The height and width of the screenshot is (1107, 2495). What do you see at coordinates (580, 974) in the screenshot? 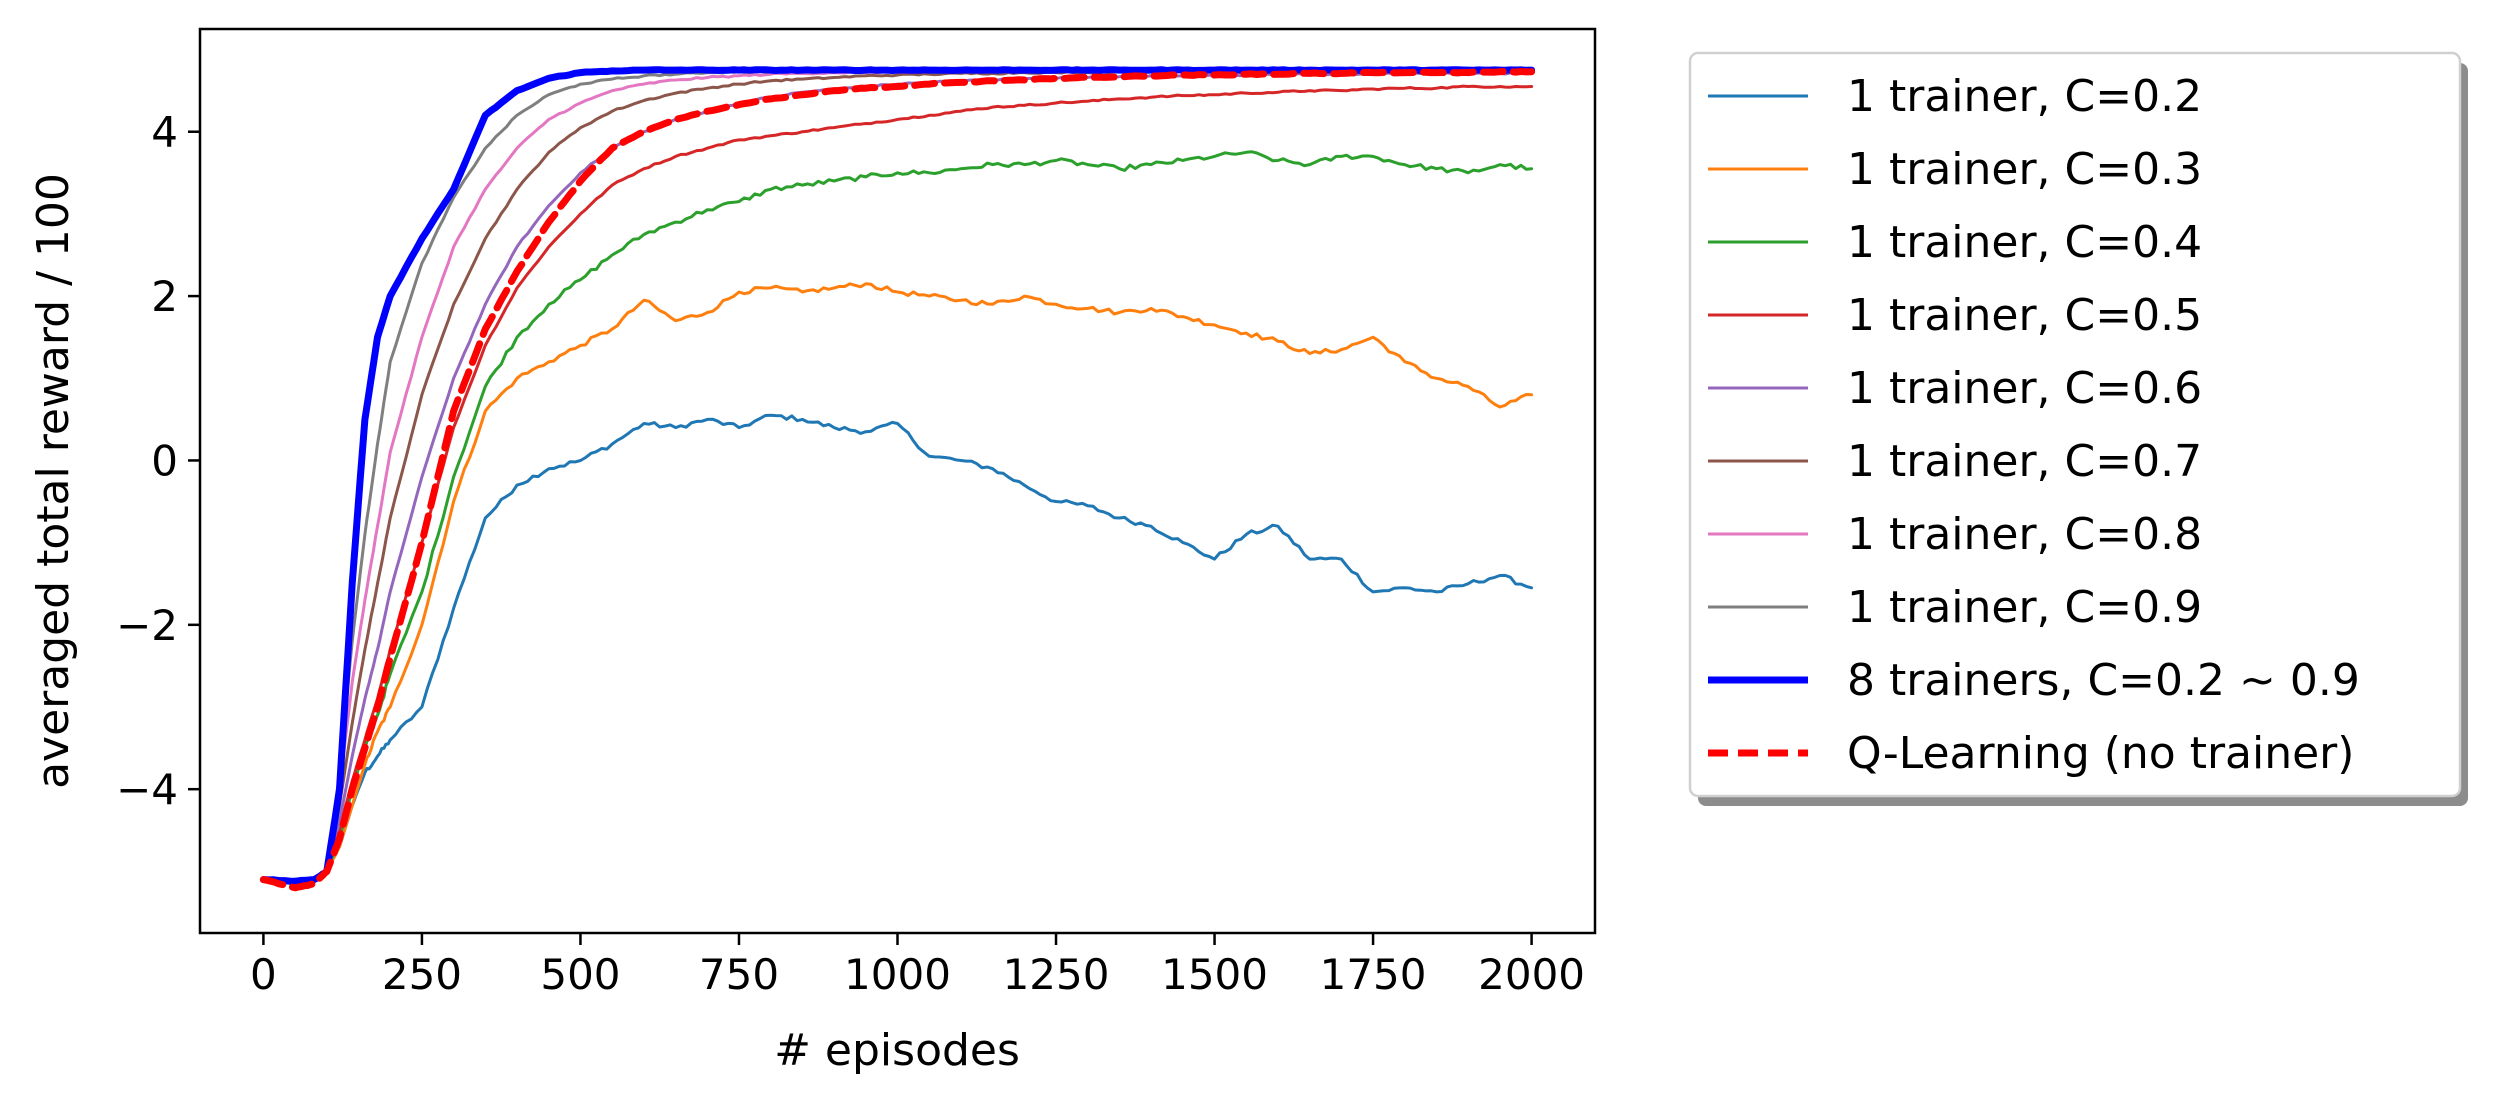
I see `x-tick-label: 500` at bounding box center [580, 974].